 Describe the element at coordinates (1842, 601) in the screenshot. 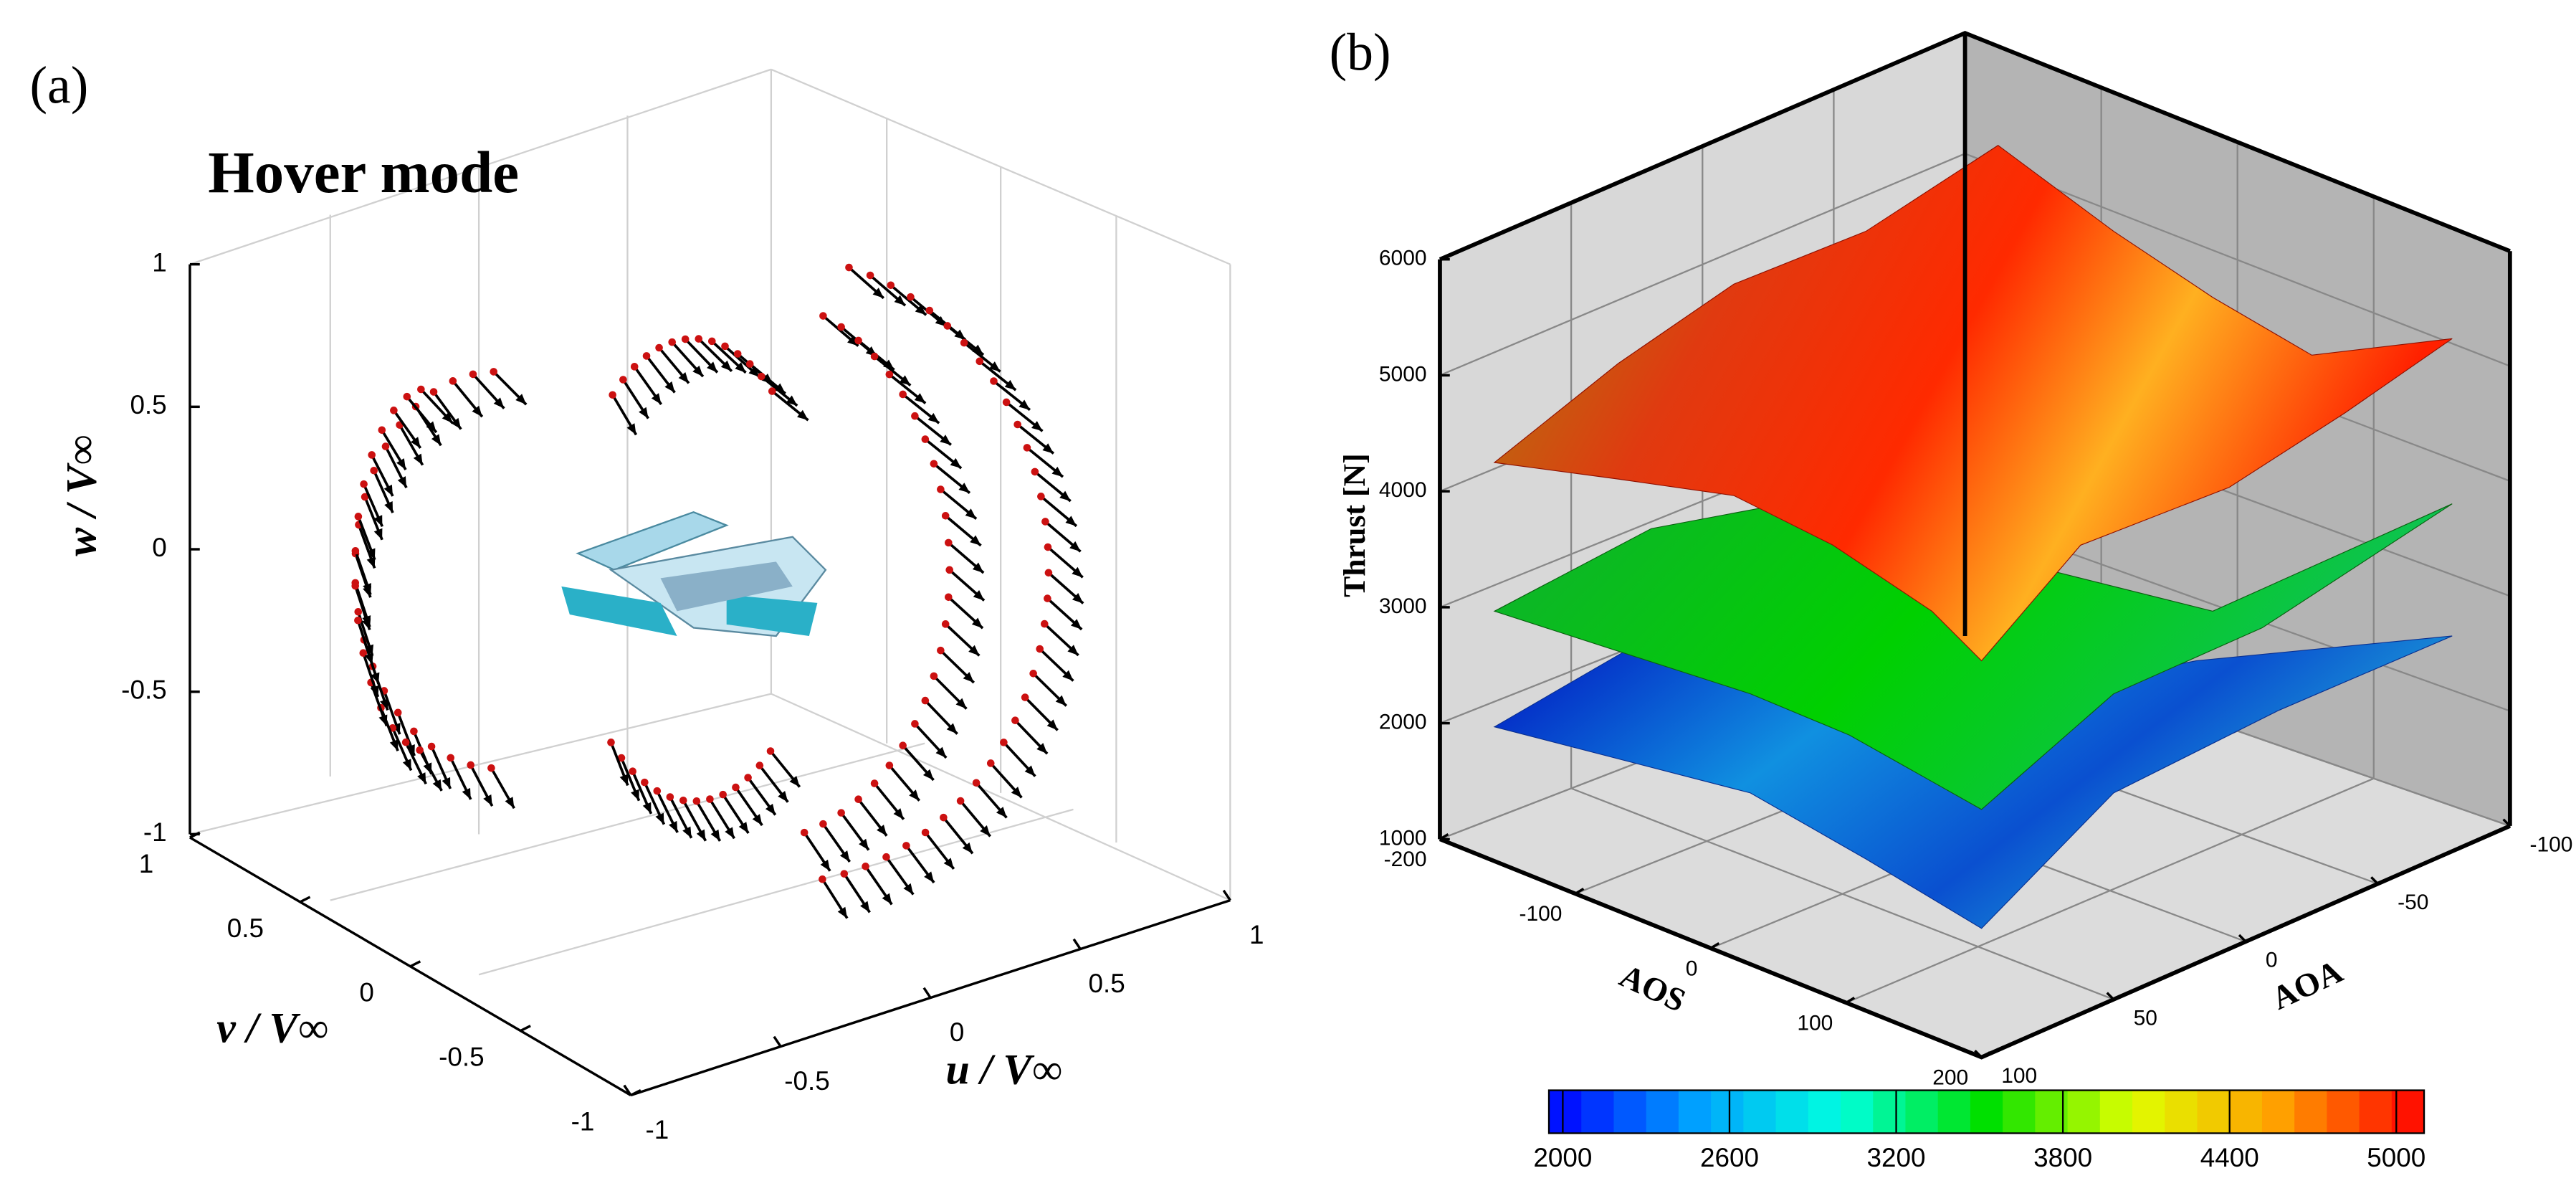

I see `grid-line` at that location.